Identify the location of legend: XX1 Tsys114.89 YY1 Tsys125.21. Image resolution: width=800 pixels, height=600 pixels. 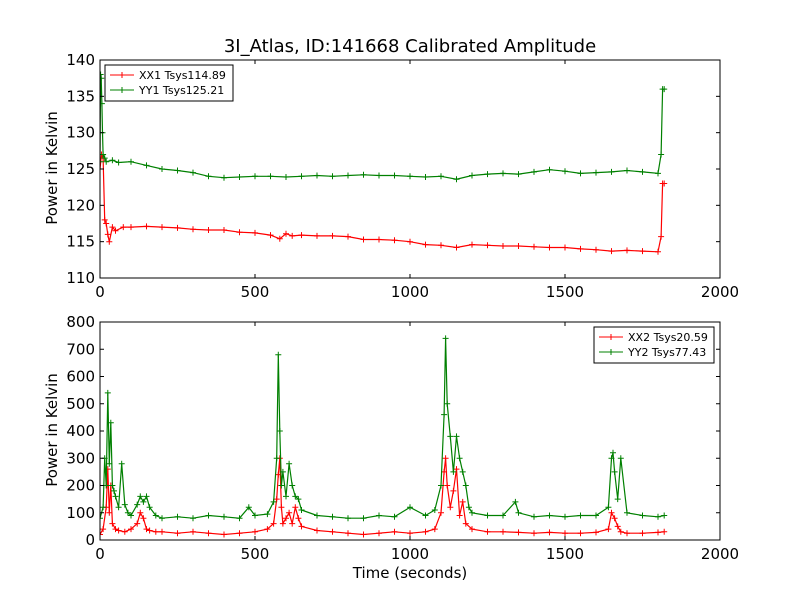
(169, 83).